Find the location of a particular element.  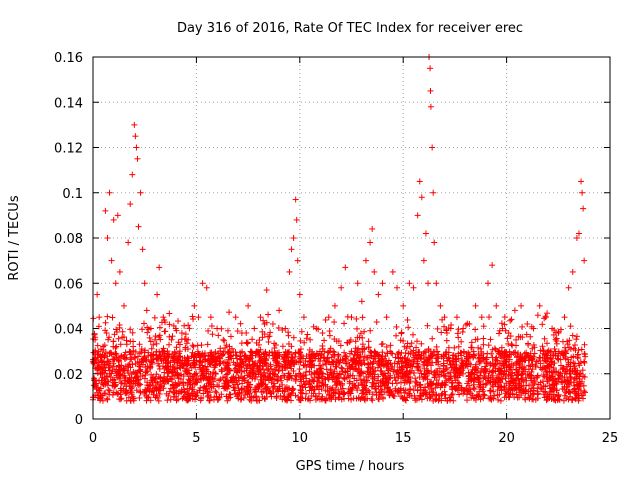

x-tick-label: 20 is located at coordinates (506, 438).